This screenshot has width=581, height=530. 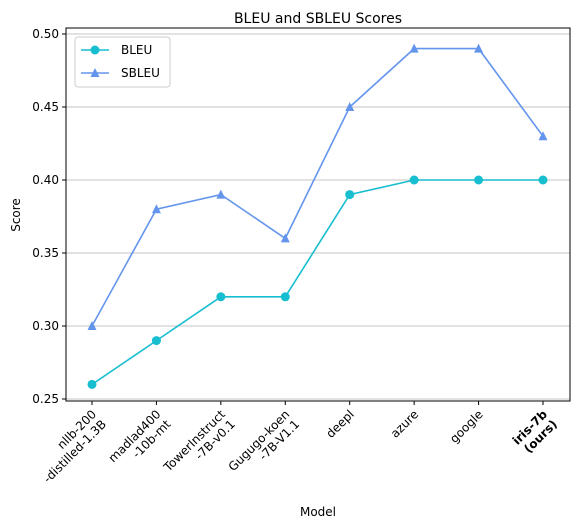 What do you see at coordinates (16, 215) in the screenshot?
I see `y-axis-title: Score` at bounding box center [16, 215].